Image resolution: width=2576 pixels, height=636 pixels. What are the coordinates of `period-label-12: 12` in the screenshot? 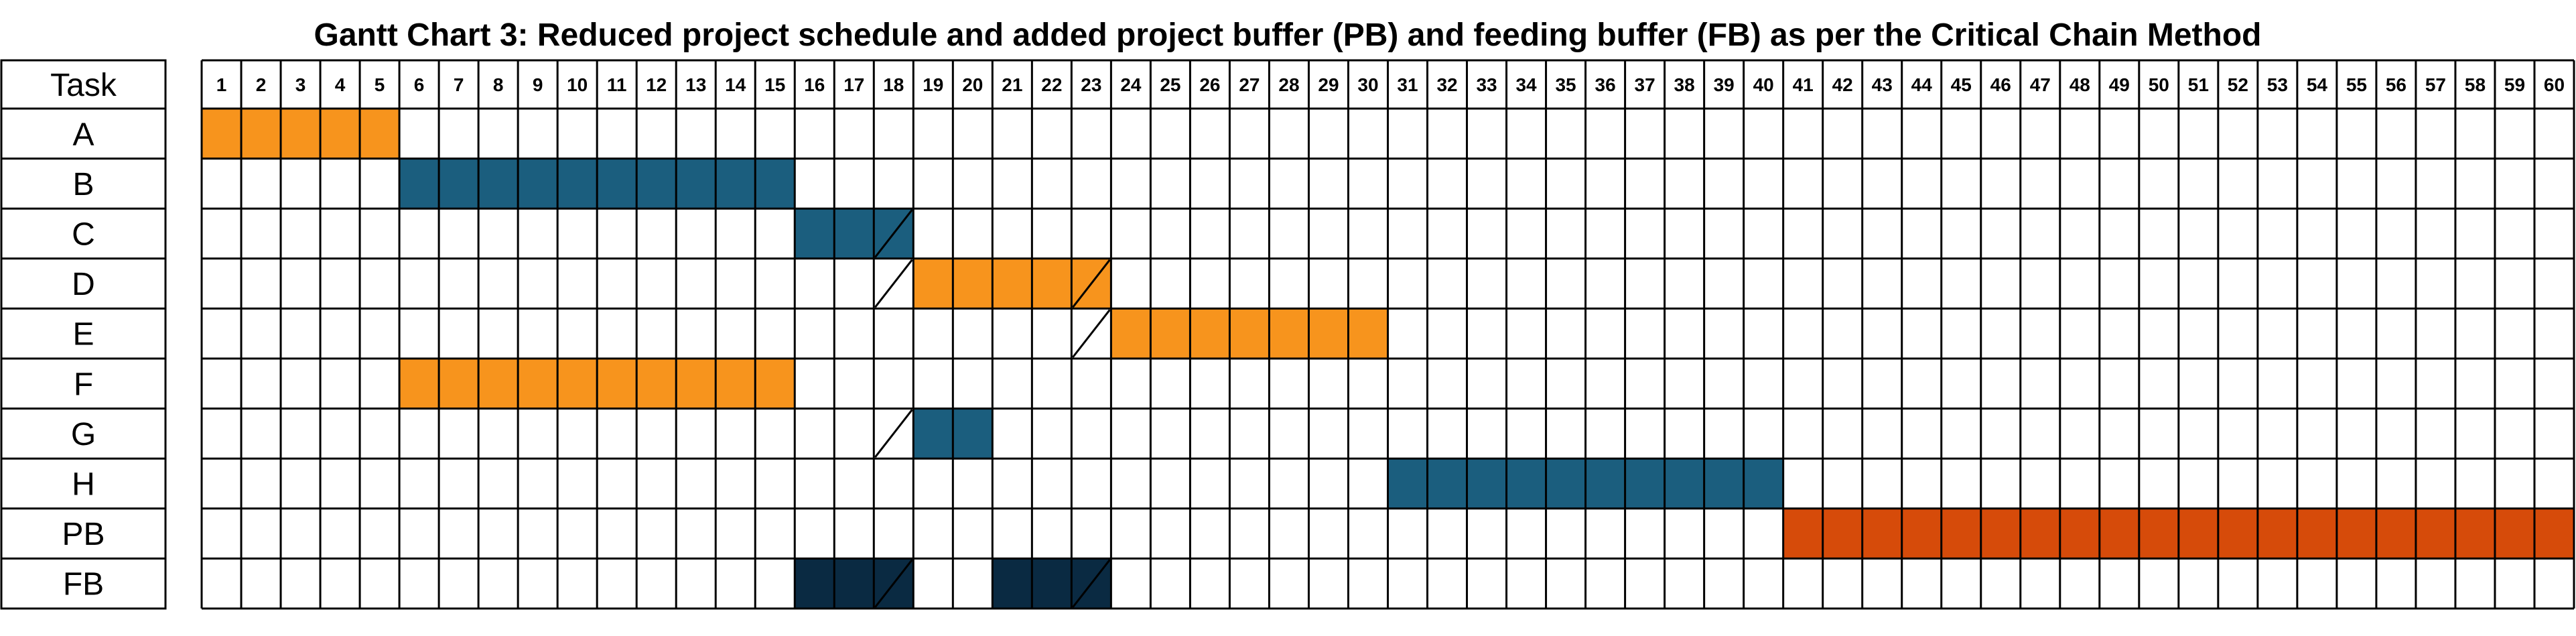 It's located at (657, 85).